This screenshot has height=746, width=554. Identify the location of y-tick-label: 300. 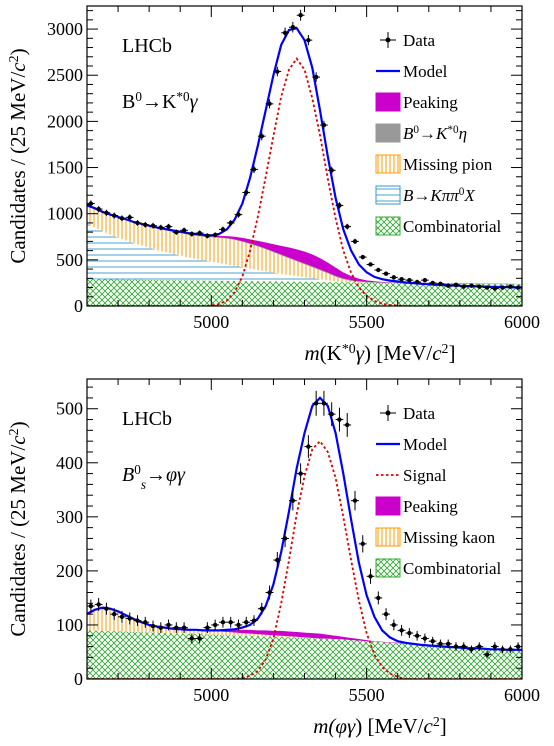
(69, 517).